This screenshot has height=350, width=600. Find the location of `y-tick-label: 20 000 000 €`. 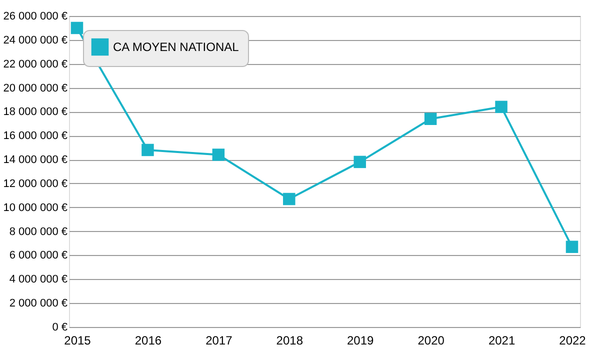

y-tick-label: 20 000 000 € is located at coordinates (35, 88).